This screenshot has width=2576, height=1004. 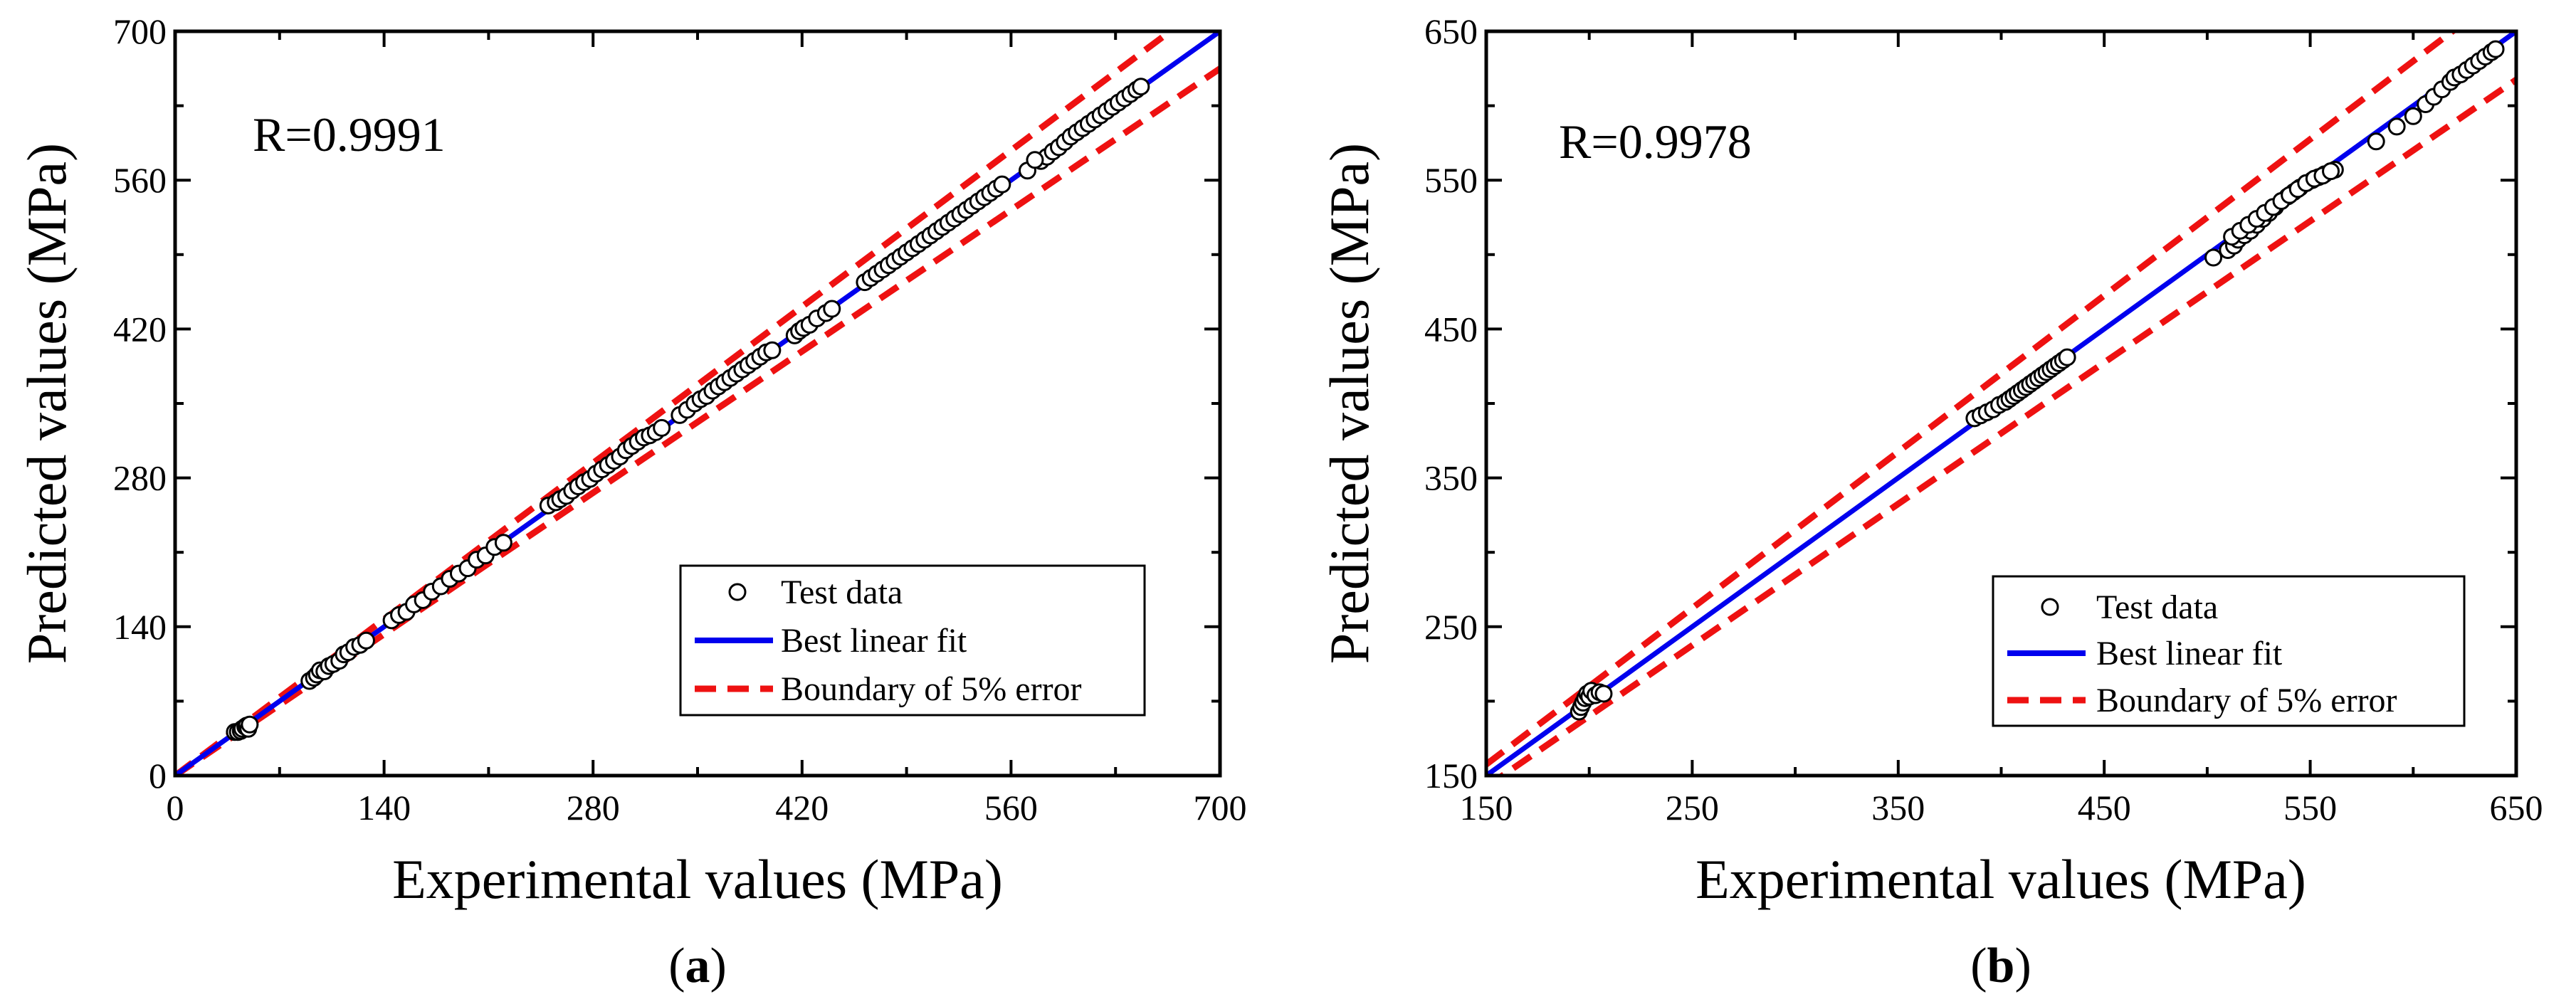 I want to click on panel-a-legend-marker-test-data, so click(x=737, y=592).